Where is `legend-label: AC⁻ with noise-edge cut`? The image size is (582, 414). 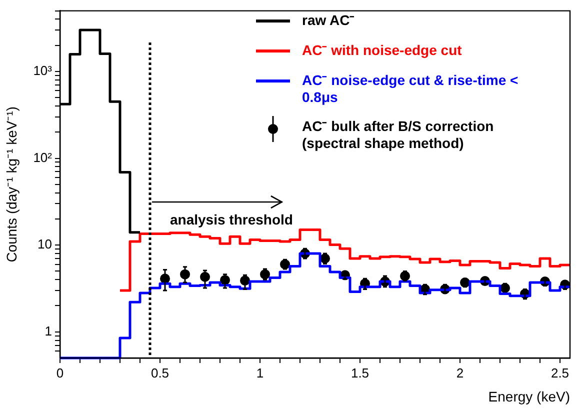
legend-label: AC⁻ with noise-edge cut is located at coordinates (382, 50).